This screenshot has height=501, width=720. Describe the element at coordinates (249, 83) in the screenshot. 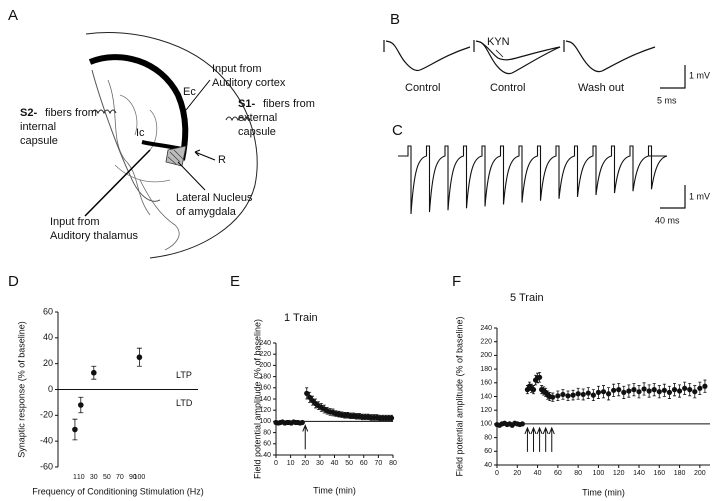

I see `diagram-label: Auditory cortex` at that location.